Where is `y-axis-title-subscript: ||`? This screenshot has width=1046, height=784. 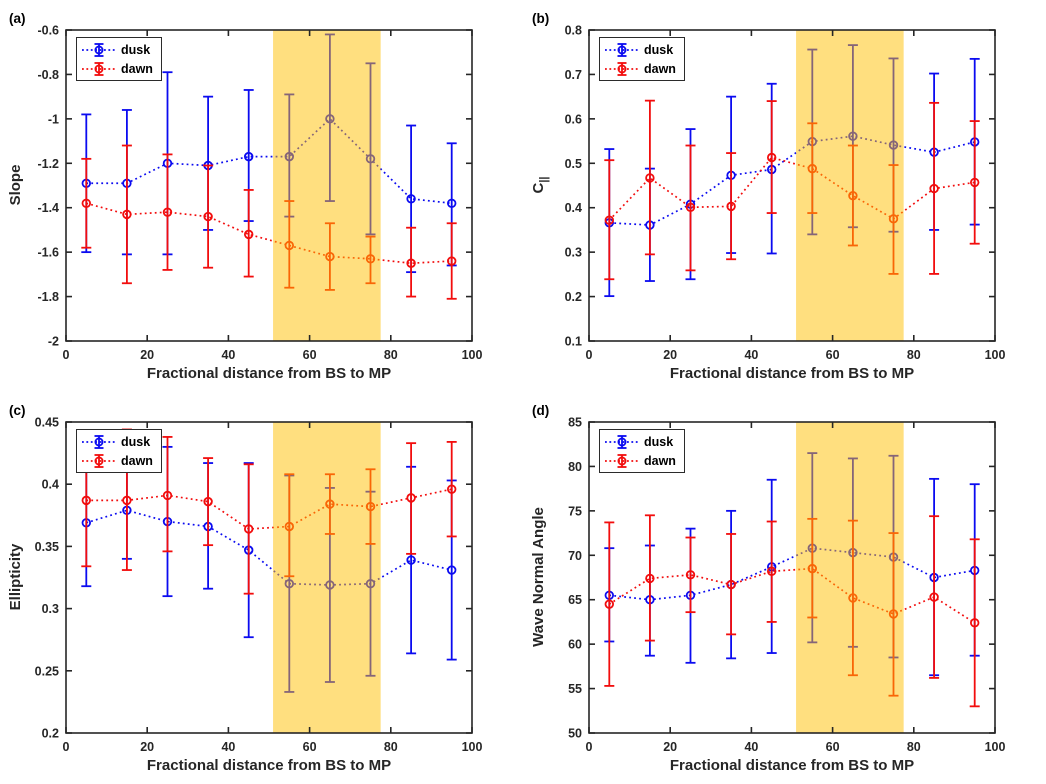
y-axis-title-subscript: || is located at coordinates (544, 179).